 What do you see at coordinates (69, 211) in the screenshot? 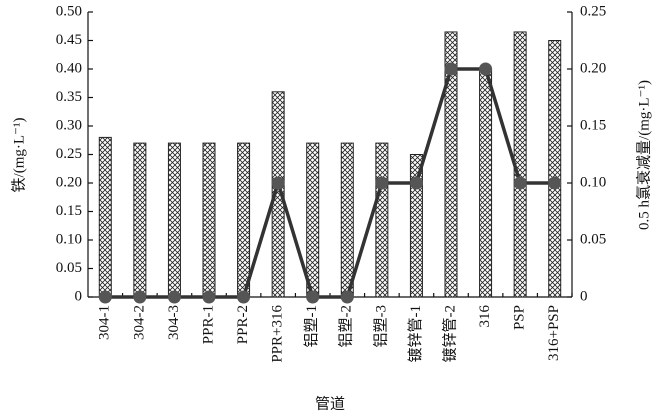
I see `y-tick-label: 0.15` at bounding box center [69, 211].